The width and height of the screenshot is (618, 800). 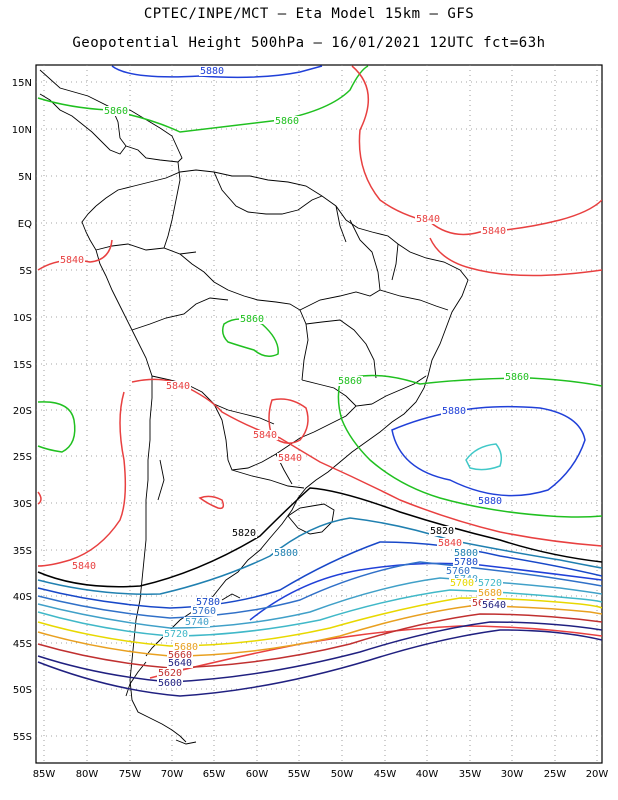 What do you see at coordinates (22, 411) in the screenshot?
I see `lat-tick-label: 20S` at bounding box center [22, 411].